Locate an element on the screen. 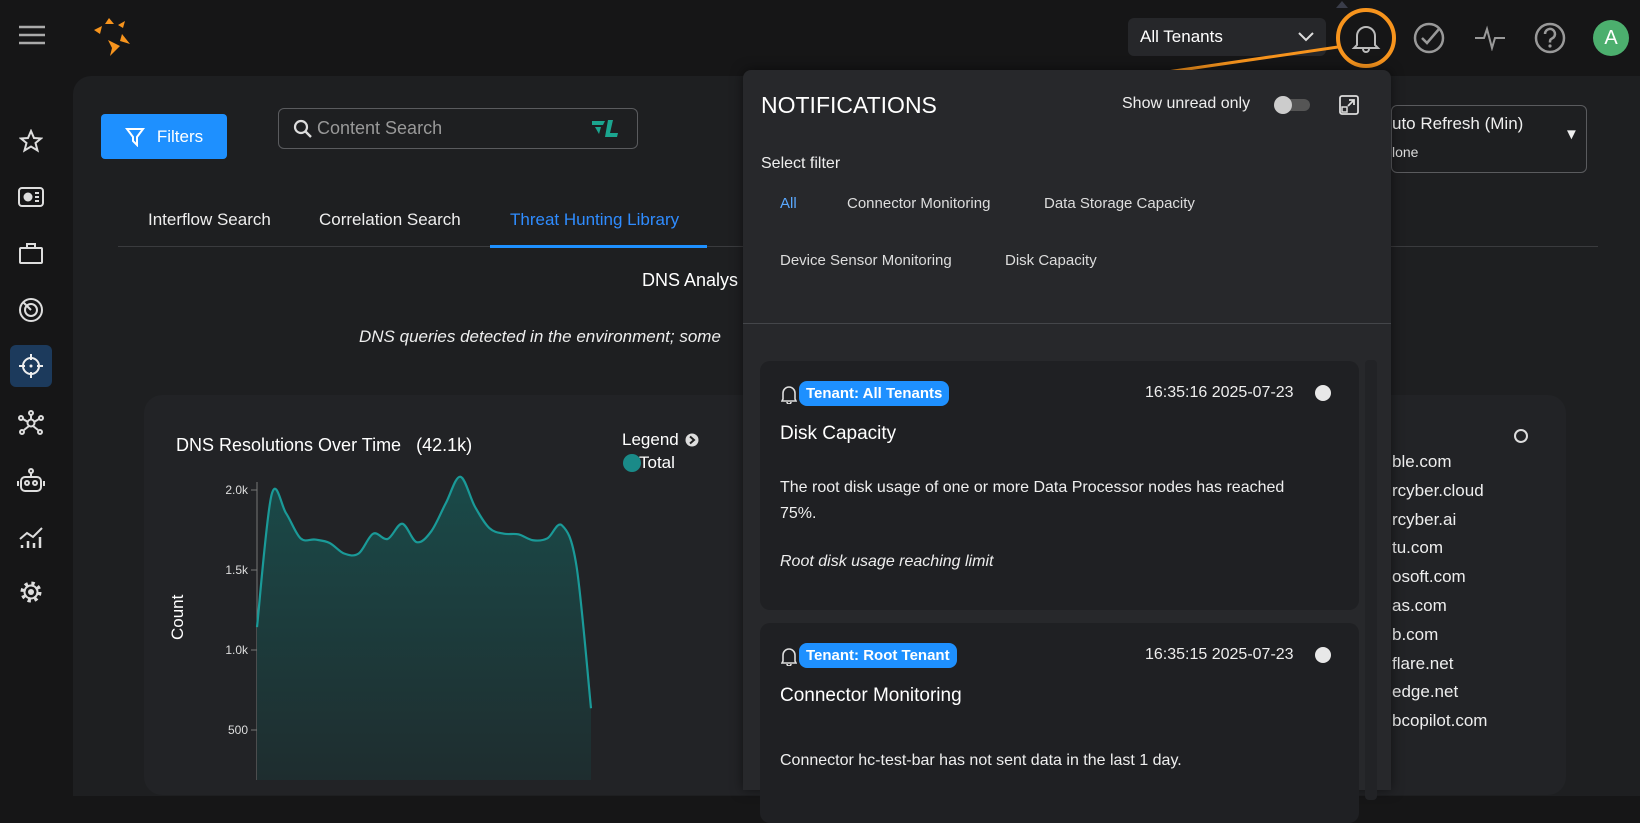 This screenshot has width=1640, height=823. analytics-icon is located at coordinates (31, 537).